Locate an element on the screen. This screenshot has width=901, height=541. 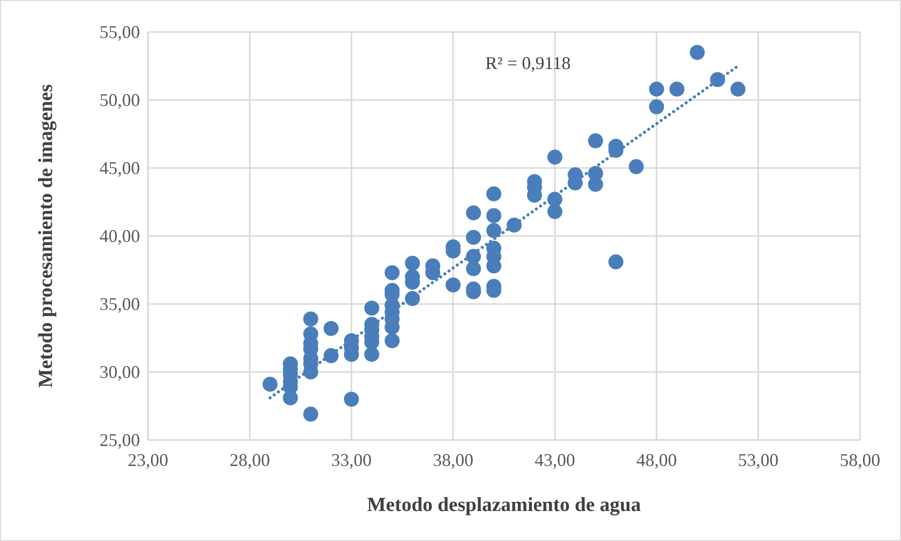
y-tick-label: 55,00 is located at coordinates (120, 32).